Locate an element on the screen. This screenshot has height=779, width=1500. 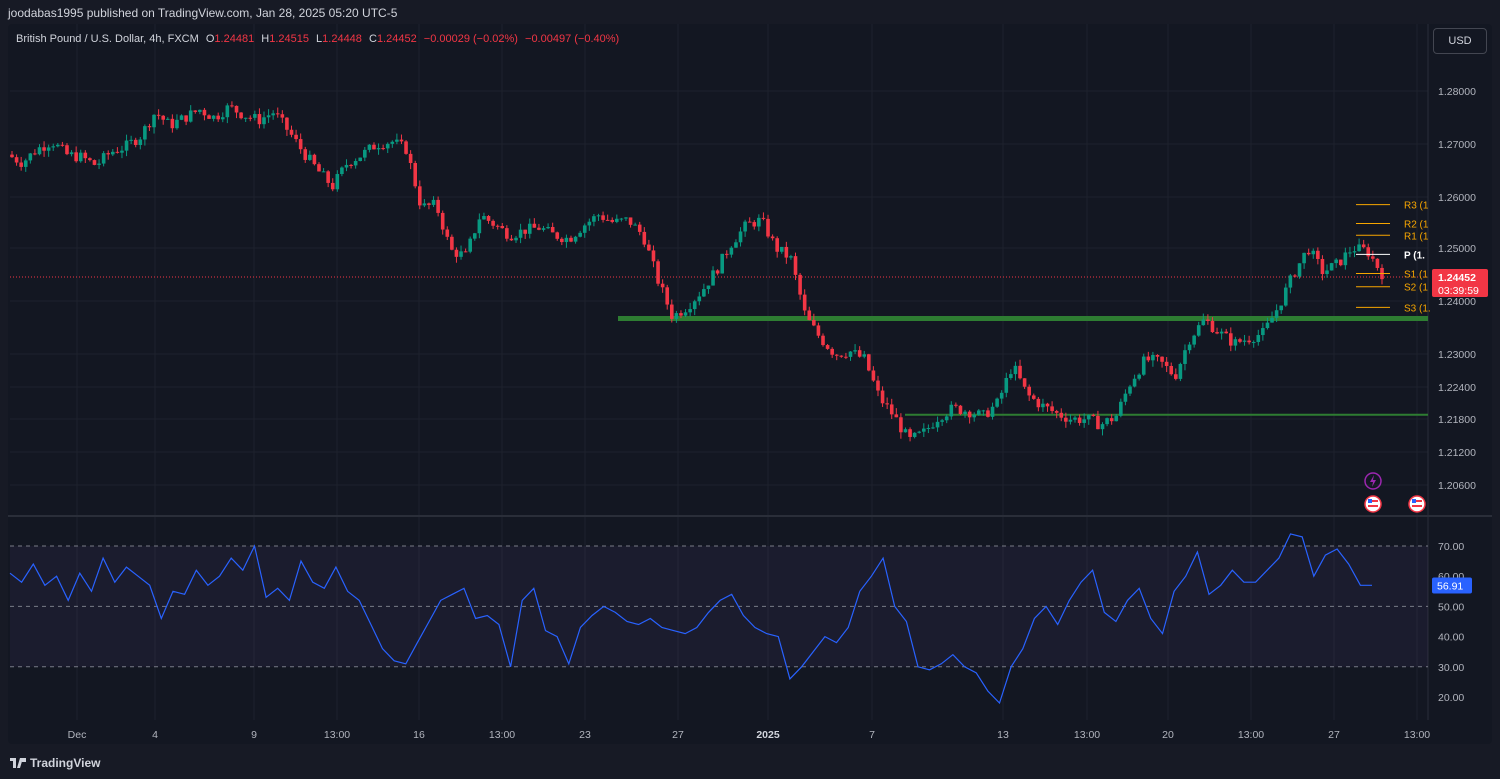
time-tick-label: Dec is located at coordinates (77, 735).